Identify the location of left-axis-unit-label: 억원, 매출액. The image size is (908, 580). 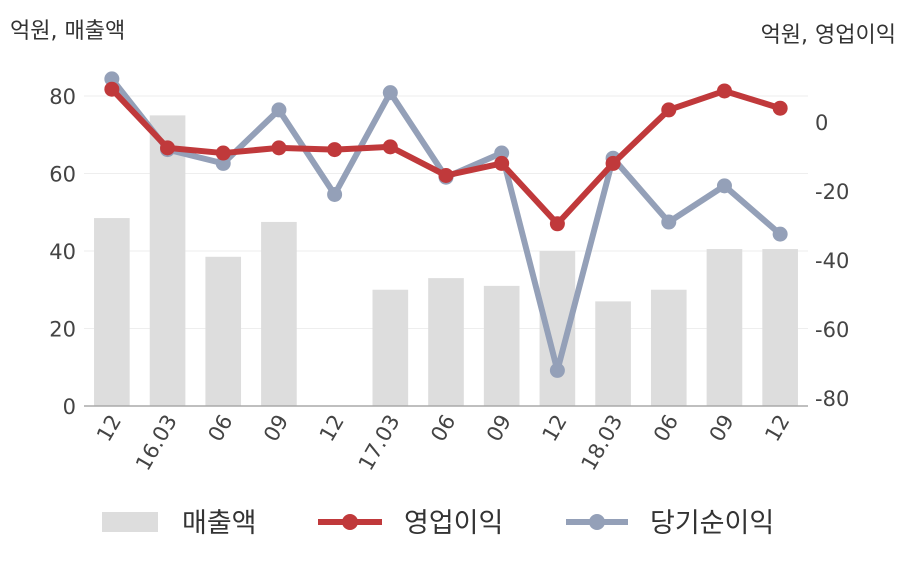
(67, 31).